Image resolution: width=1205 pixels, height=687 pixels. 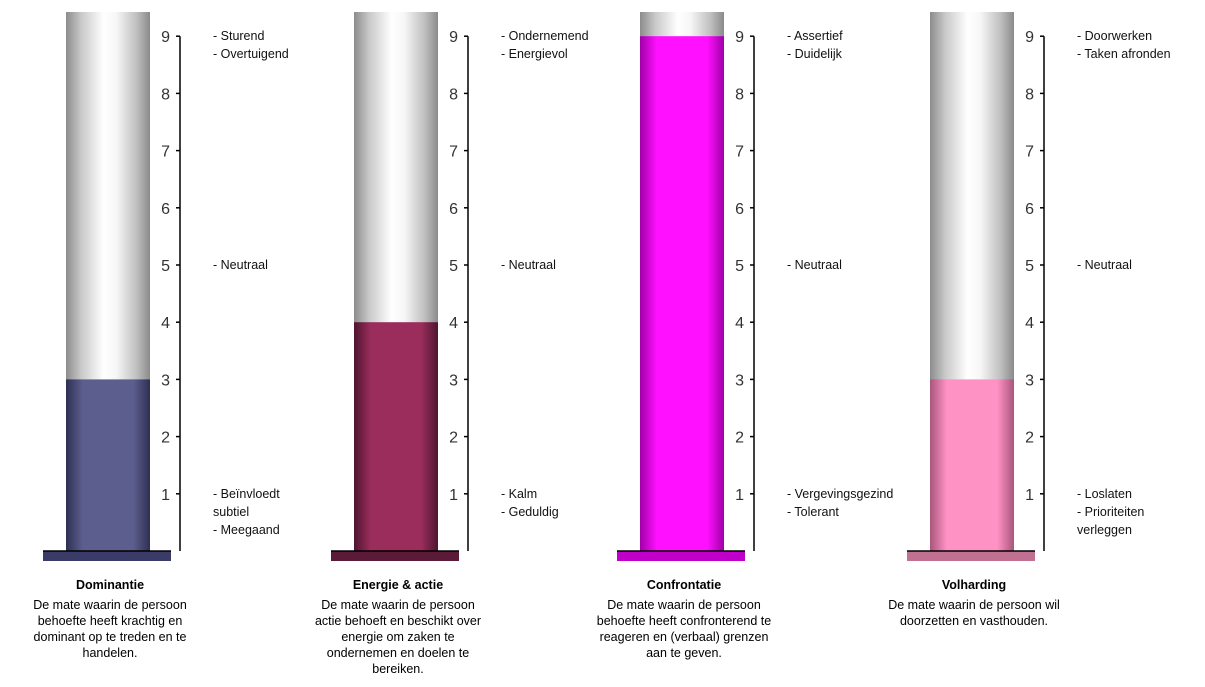 What do you see at coordinates (815, 36) in the screenshot?
I see `scale-descriptor: - Assertief` at bounding box center [815, 36].